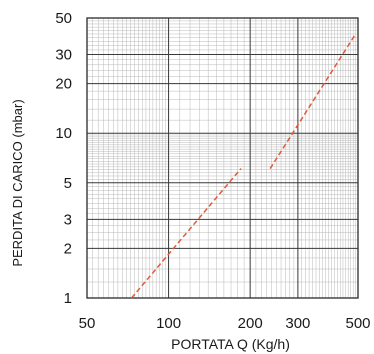 The image size is (374, 354). I want to click on y-tick-label: 2, so click(68, 248).